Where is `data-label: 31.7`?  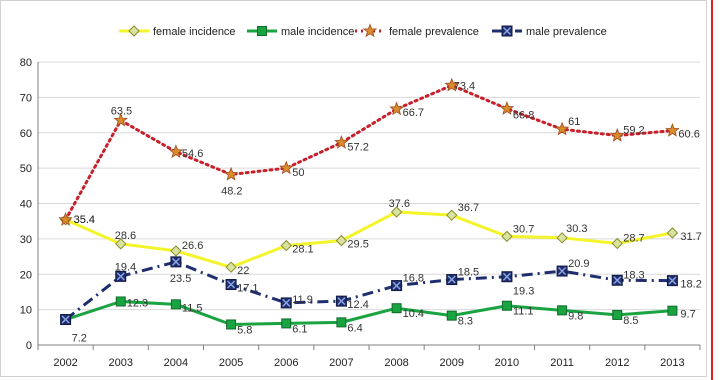
data-label: 31.7 is located at coordinates (690, 237).